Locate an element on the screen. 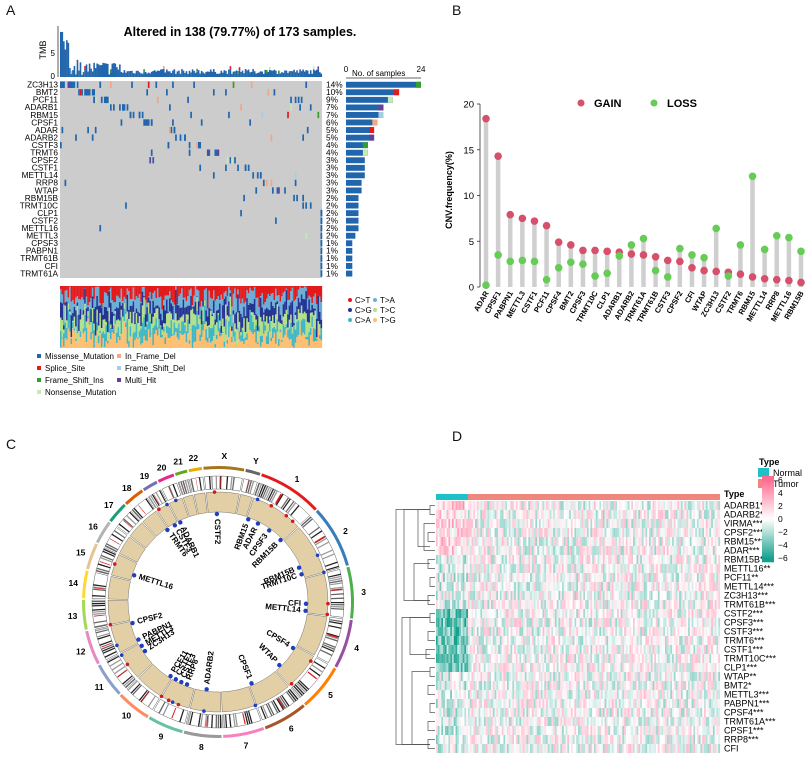 Image resolution: width=810 pixels, height=760 pixels. side-bar-segment is located at coordinates (375, 122).